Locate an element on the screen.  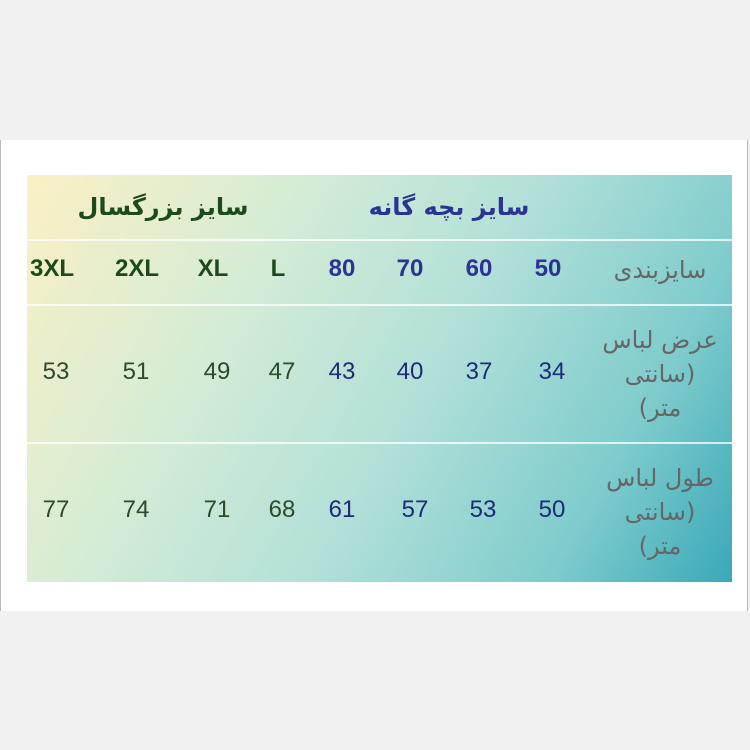
width-row-label: عرض لباس (سانتی متر) is located at coordinates (660, 374).